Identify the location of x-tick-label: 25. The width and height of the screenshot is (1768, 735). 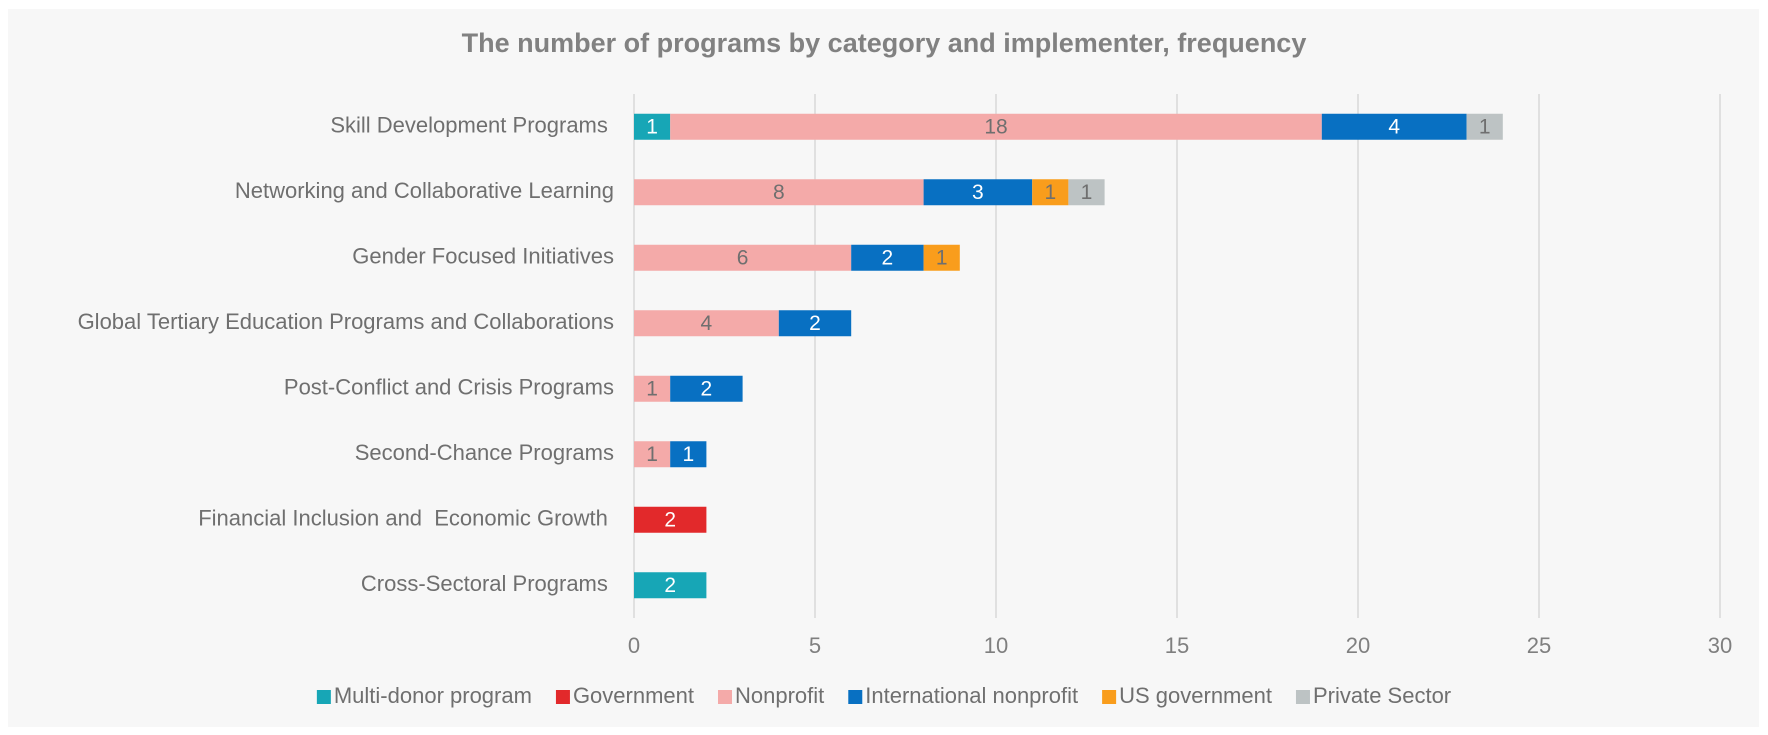
(1539, 645).